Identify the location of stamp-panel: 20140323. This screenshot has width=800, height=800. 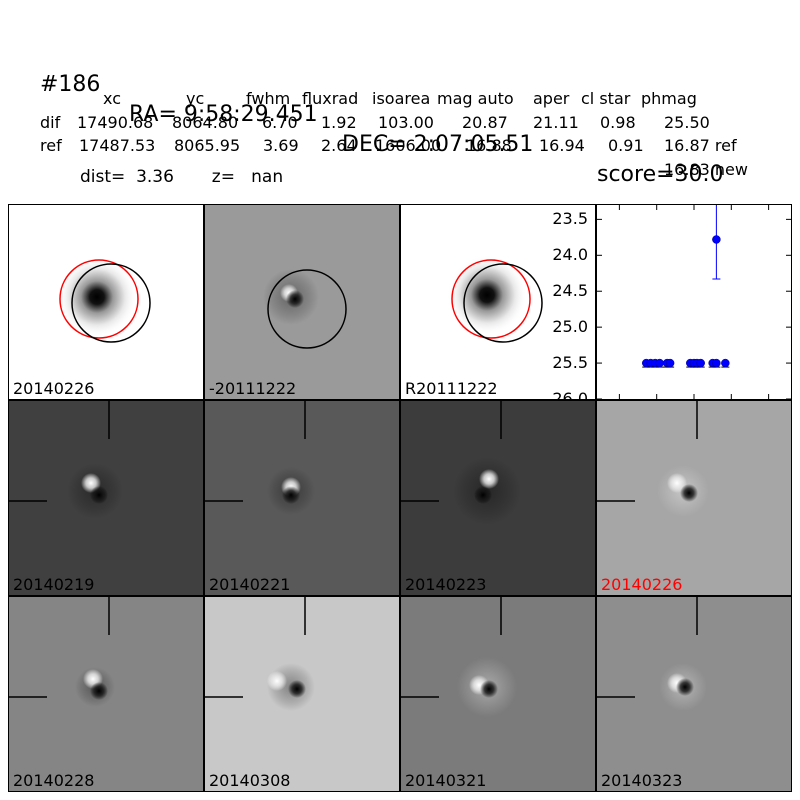
(694, 694).